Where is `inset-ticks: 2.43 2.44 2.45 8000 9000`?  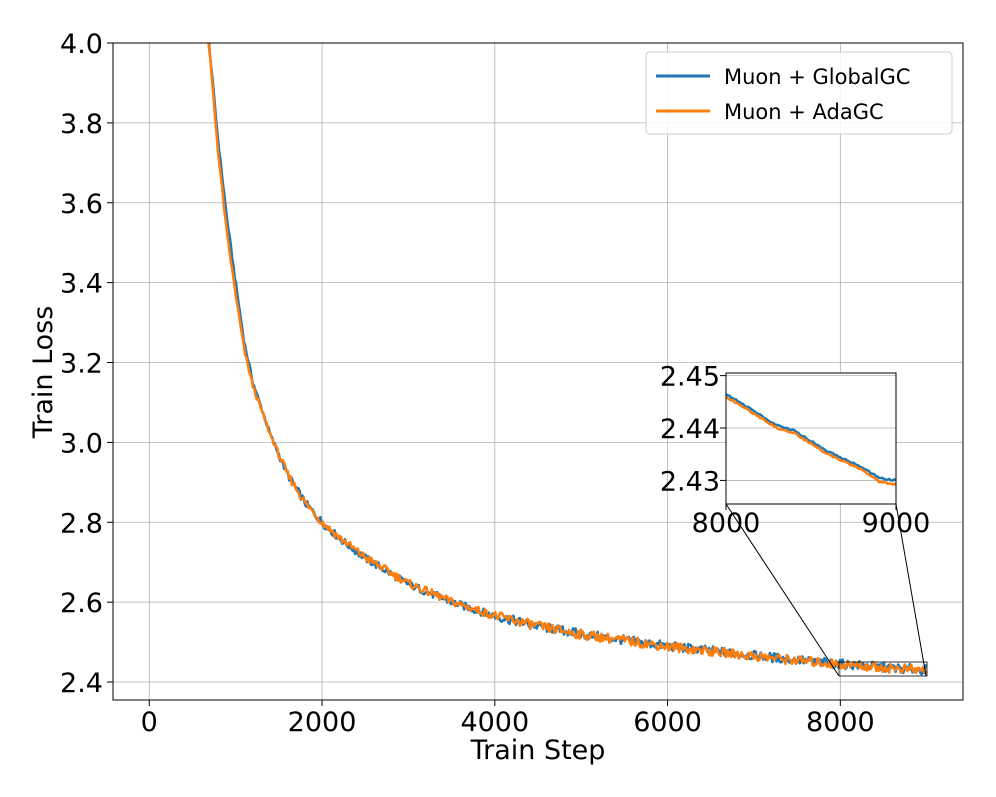 inset-ticks: 2.43 2.44 2.45 8000 9000 is located at coordinates (795, 450).